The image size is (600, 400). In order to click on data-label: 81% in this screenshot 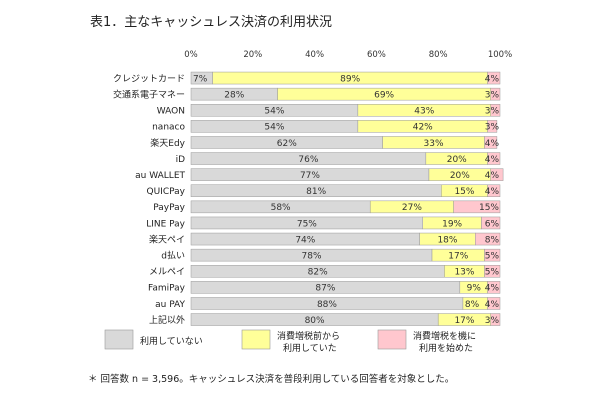, I will do `click(316, 192)`.